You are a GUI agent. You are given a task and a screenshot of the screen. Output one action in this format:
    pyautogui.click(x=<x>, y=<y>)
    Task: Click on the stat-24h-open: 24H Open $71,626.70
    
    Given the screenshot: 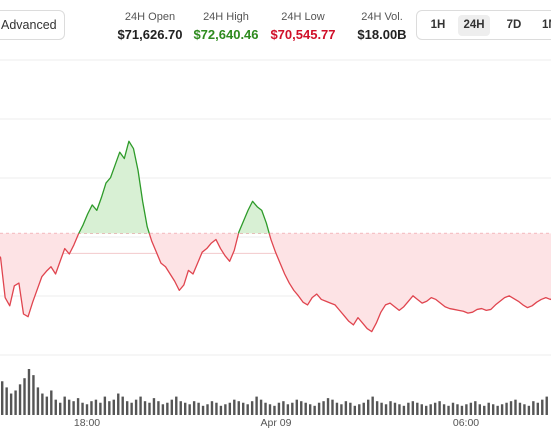 What is the action you would take?
    pyautogui.click(x=150, y=27)
    